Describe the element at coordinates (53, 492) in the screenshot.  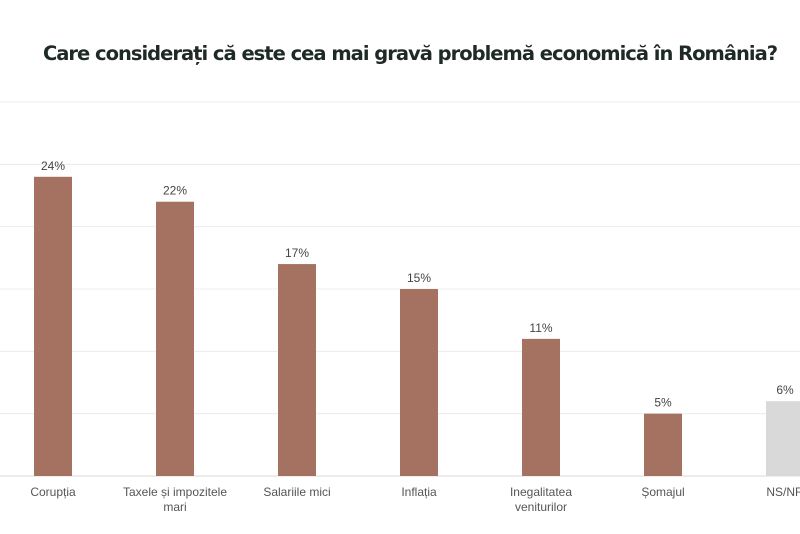
I see `category-label: Corupția` at that location.